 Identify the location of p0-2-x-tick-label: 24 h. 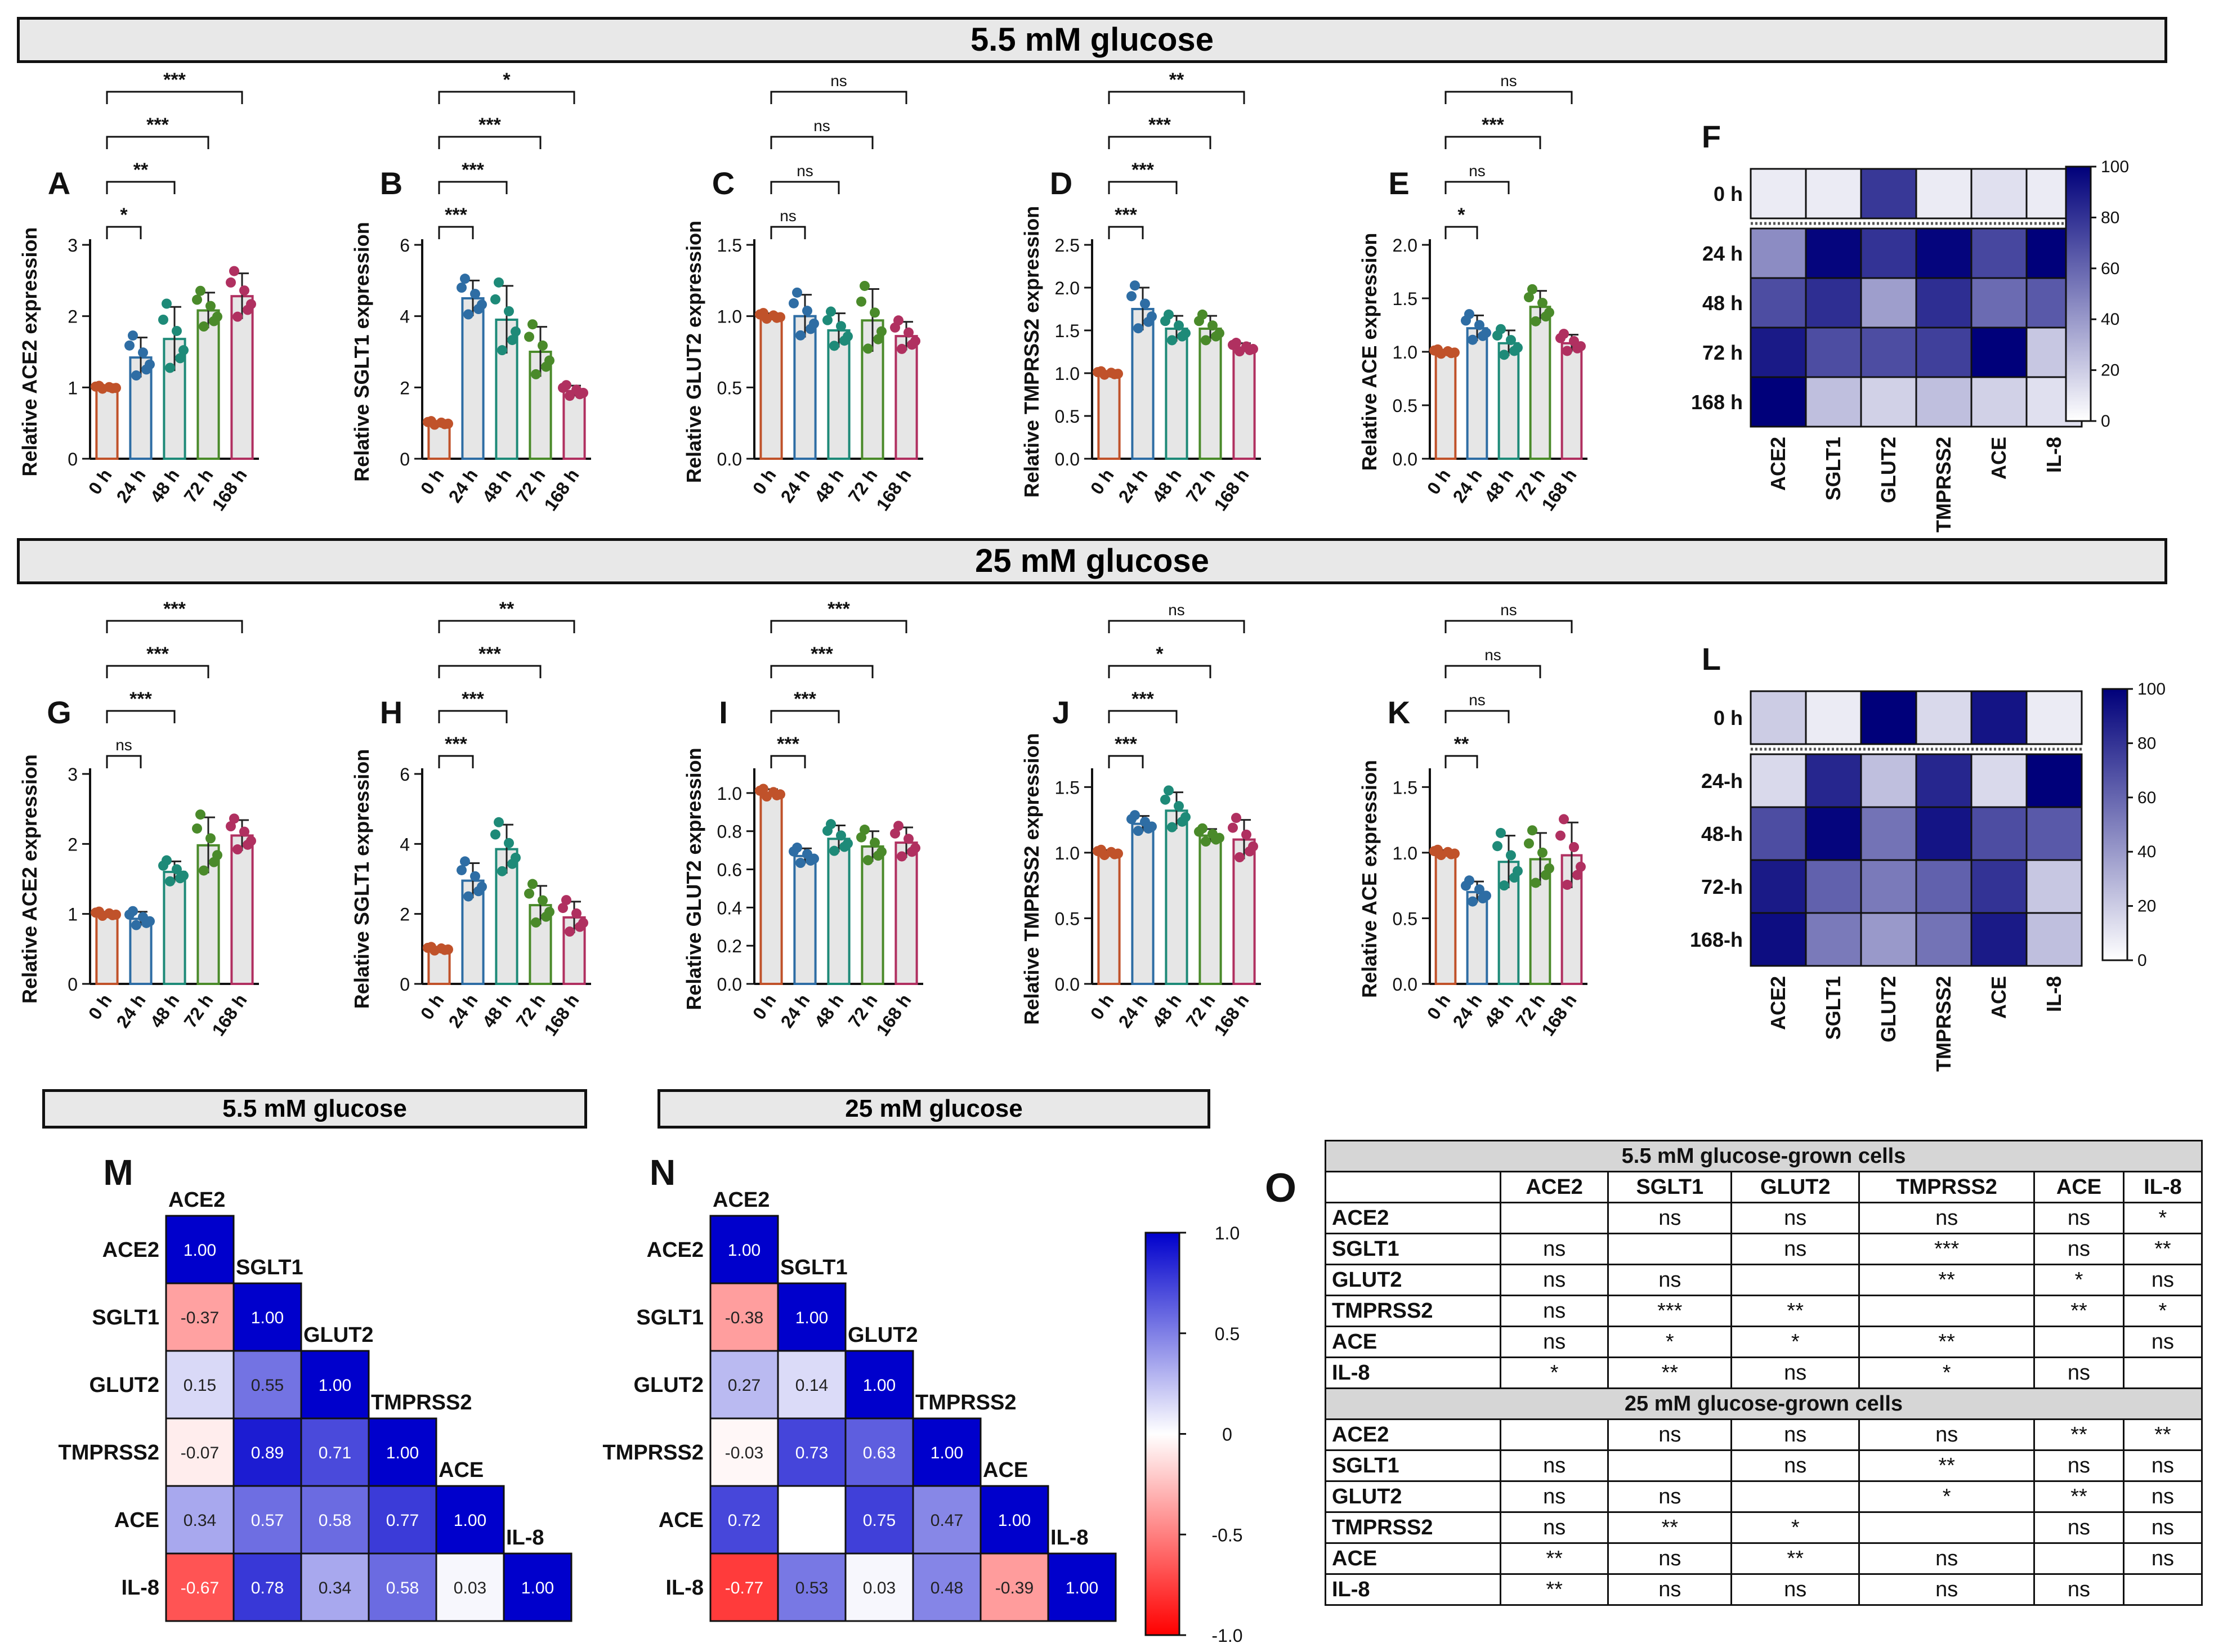
(795, 486).